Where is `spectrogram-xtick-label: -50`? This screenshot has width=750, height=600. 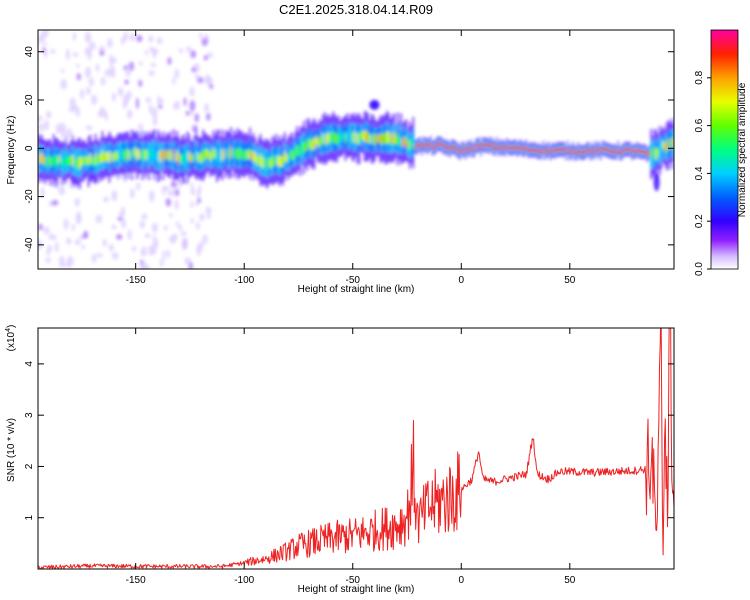
spectrogram-xtick-label: -50 is located at coordinates (353, 280).